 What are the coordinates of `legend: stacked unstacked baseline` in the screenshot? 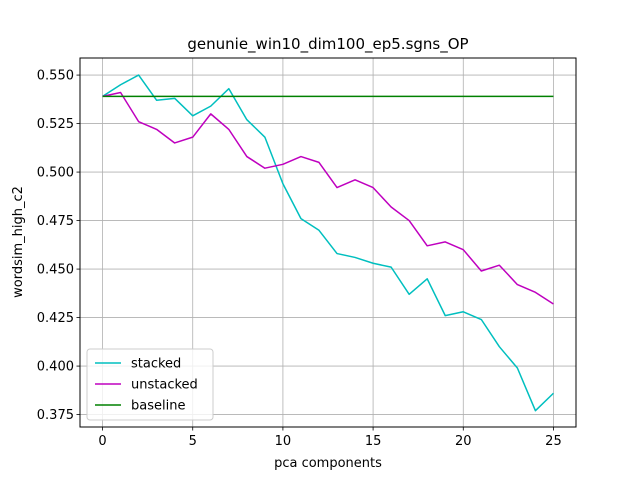 It's located at (150, 384).